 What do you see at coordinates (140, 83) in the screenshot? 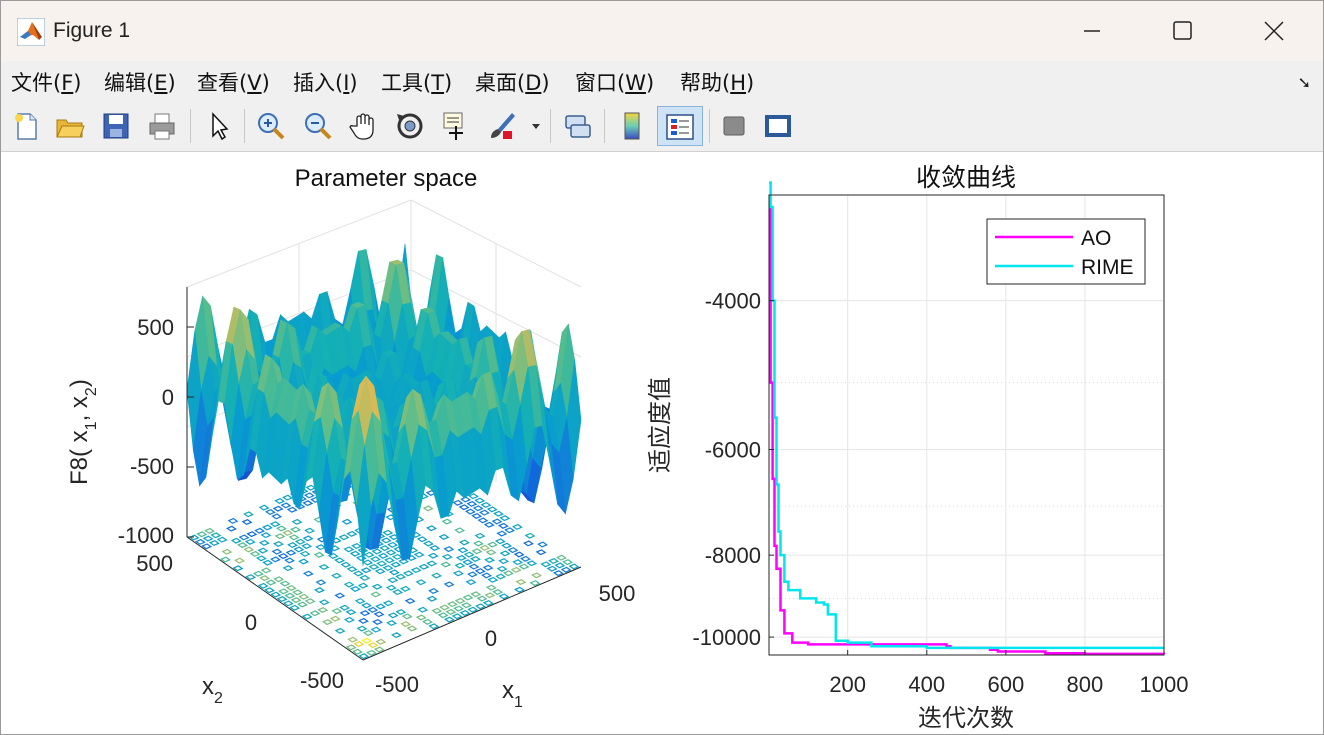
I see `menu-edit: 编辑(E)` at bounding box center [140, 83].